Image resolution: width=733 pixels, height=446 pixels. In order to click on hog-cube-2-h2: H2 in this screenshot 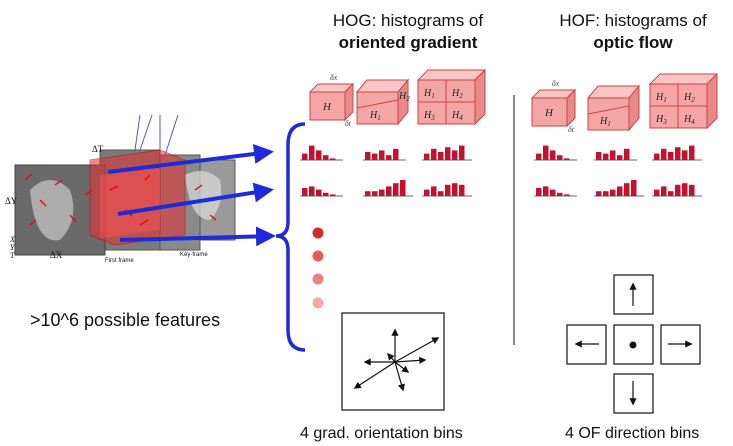, I will do `click(404, 97)`.